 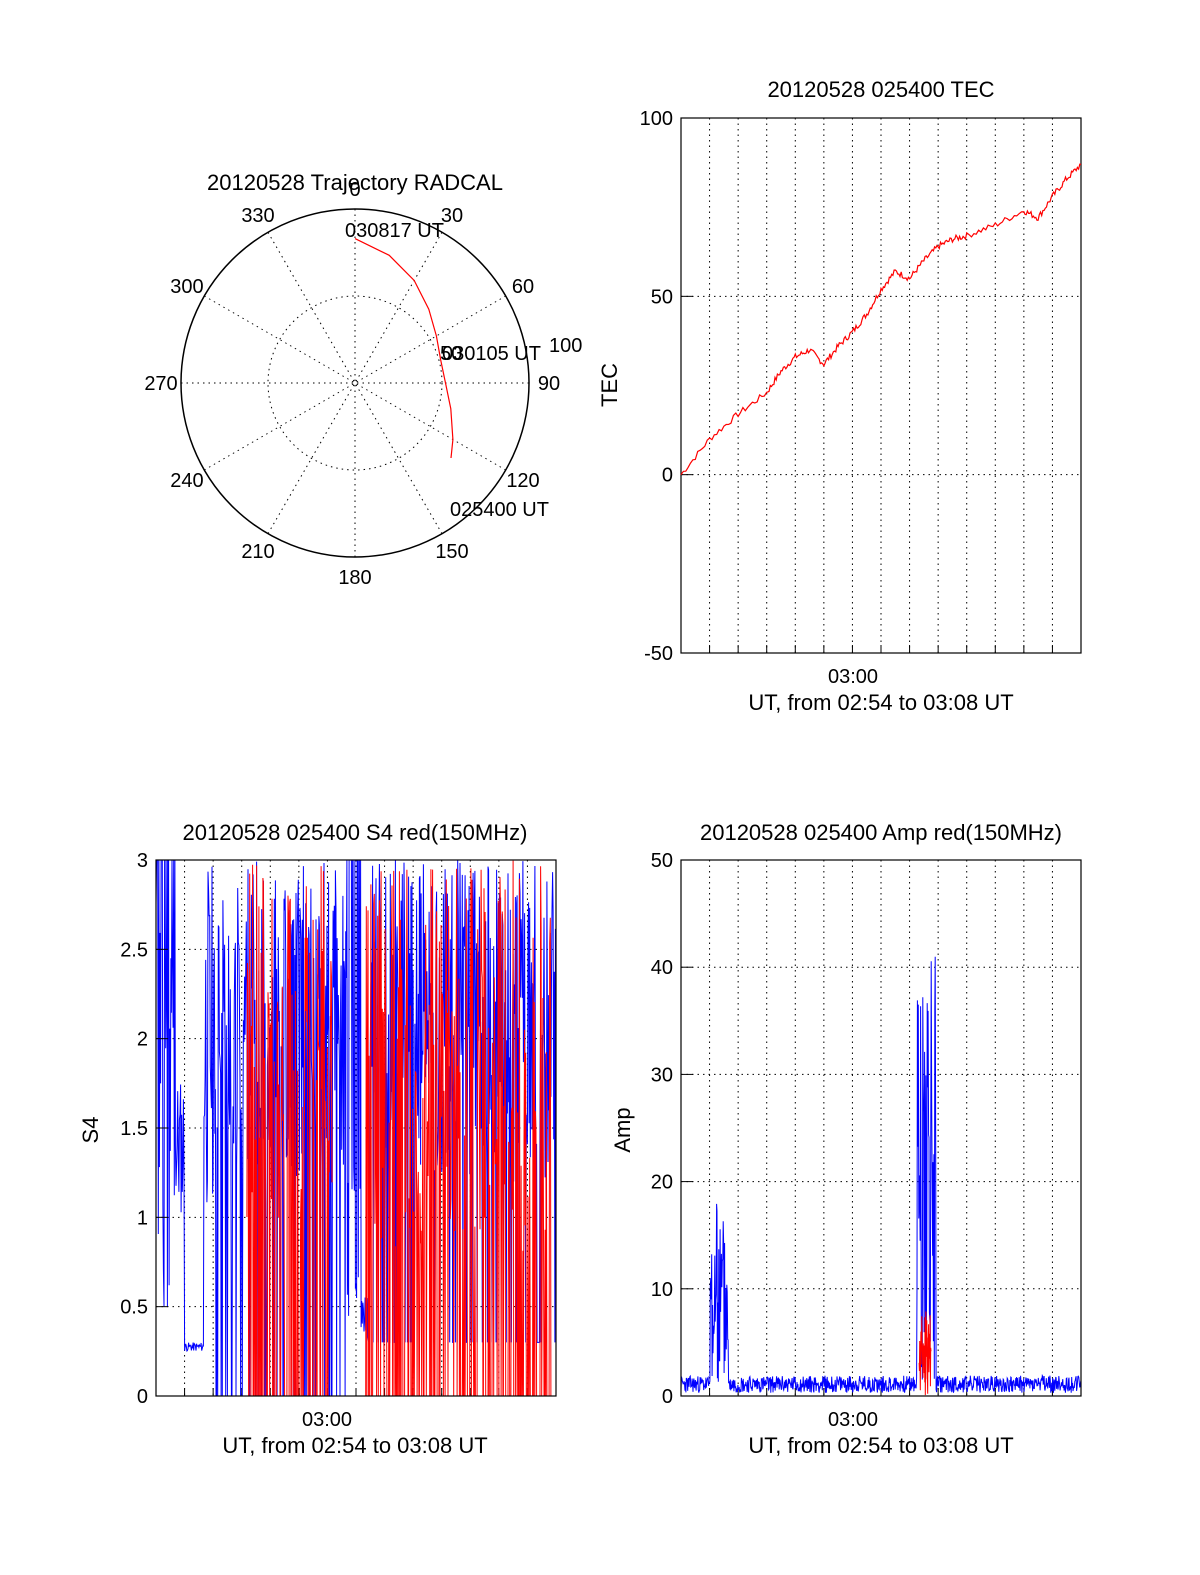 I want to click on tec-grid, so click(x=881, y=385).